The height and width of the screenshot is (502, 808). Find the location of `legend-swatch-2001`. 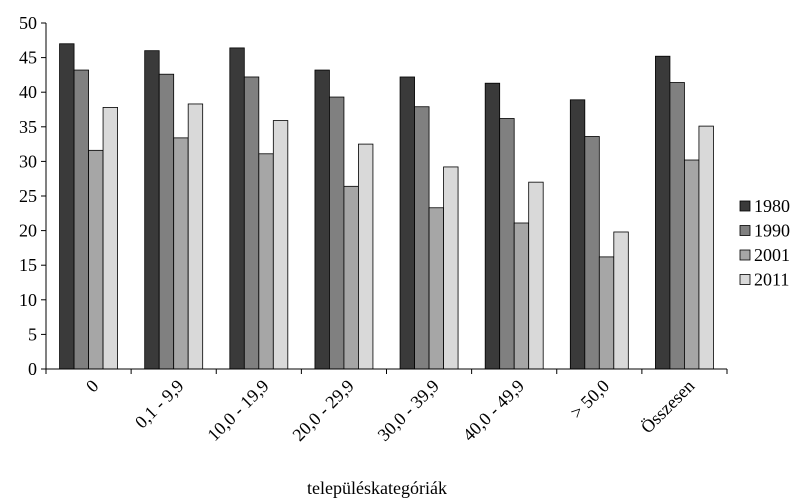

legend-swatch-2001 is located at coordinates (745, 255).